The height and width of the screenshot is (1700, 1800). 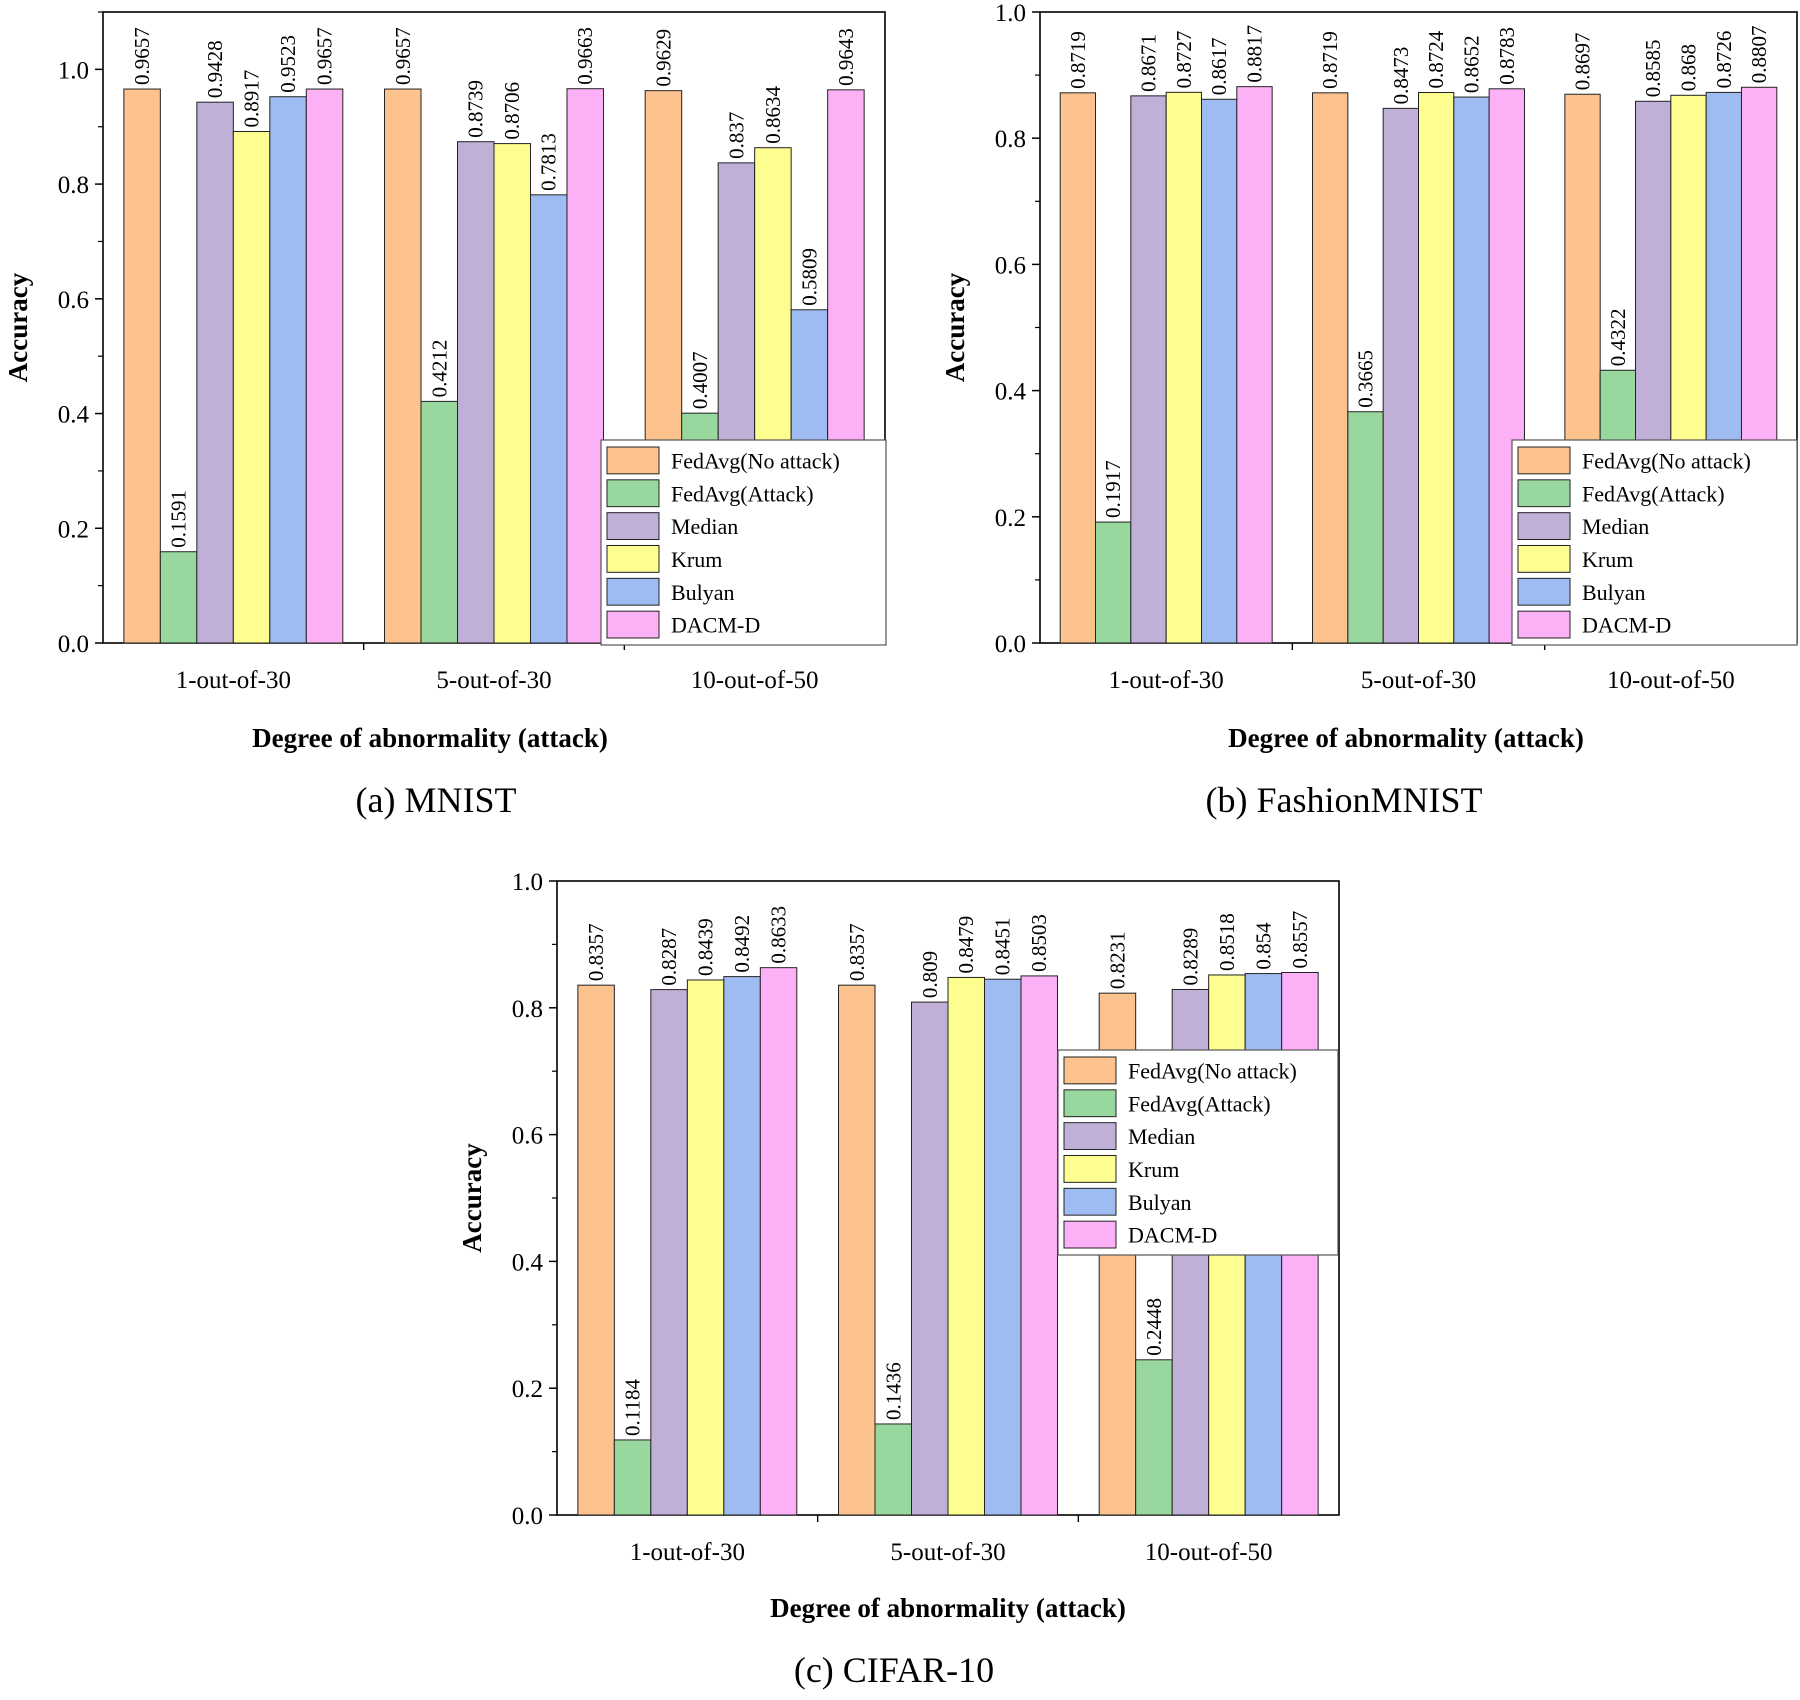 What do you see at coordinates (704, 526) in the screenshot?
I see `legend-label: Median` at bounding box center [704, 526].